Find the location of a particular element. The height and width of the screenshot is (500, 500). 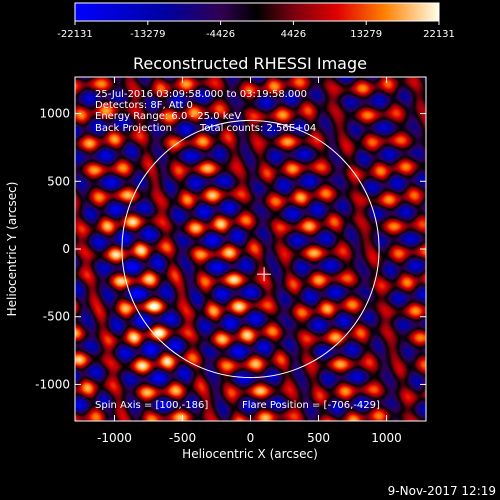

y-tick-label: 1000 is located at coordinates (54, 114).